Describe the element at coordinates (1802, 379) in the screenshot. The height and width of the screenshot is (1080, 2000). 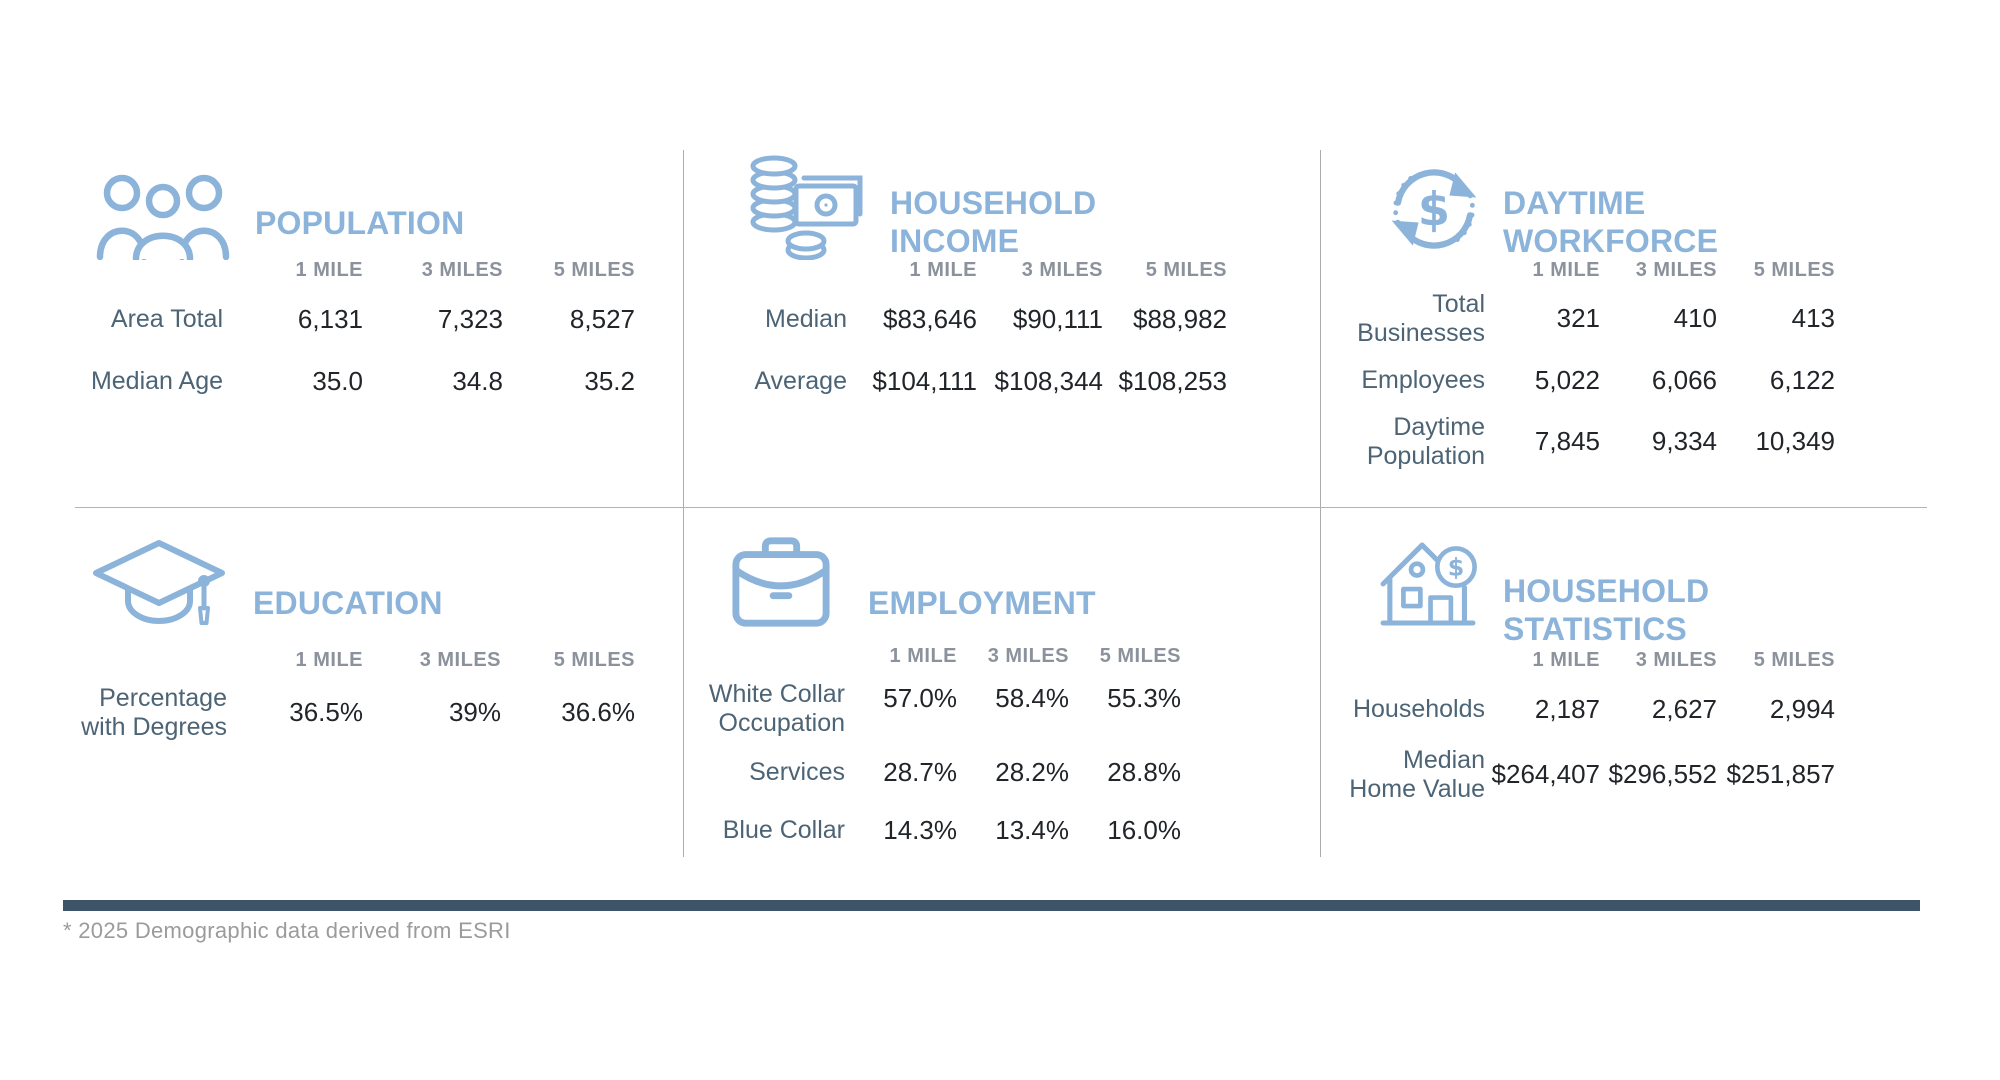
I see `cell-value: 6,122` at that location.